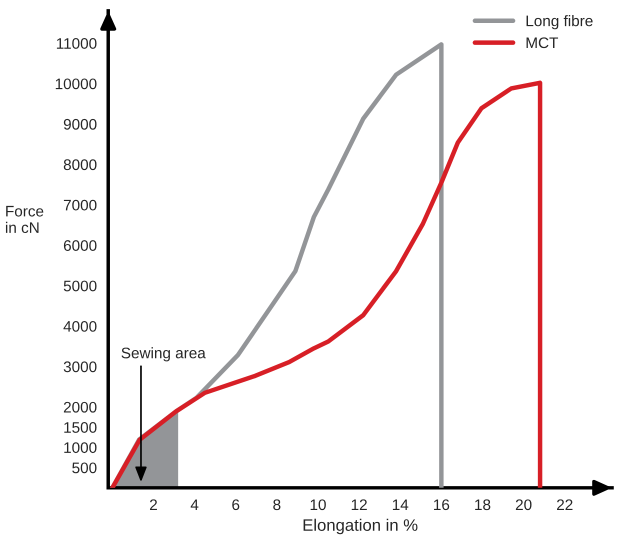 This screenshot has height=542, width=622. I want to click on y-tick-label: 5000, so click(80, 286).